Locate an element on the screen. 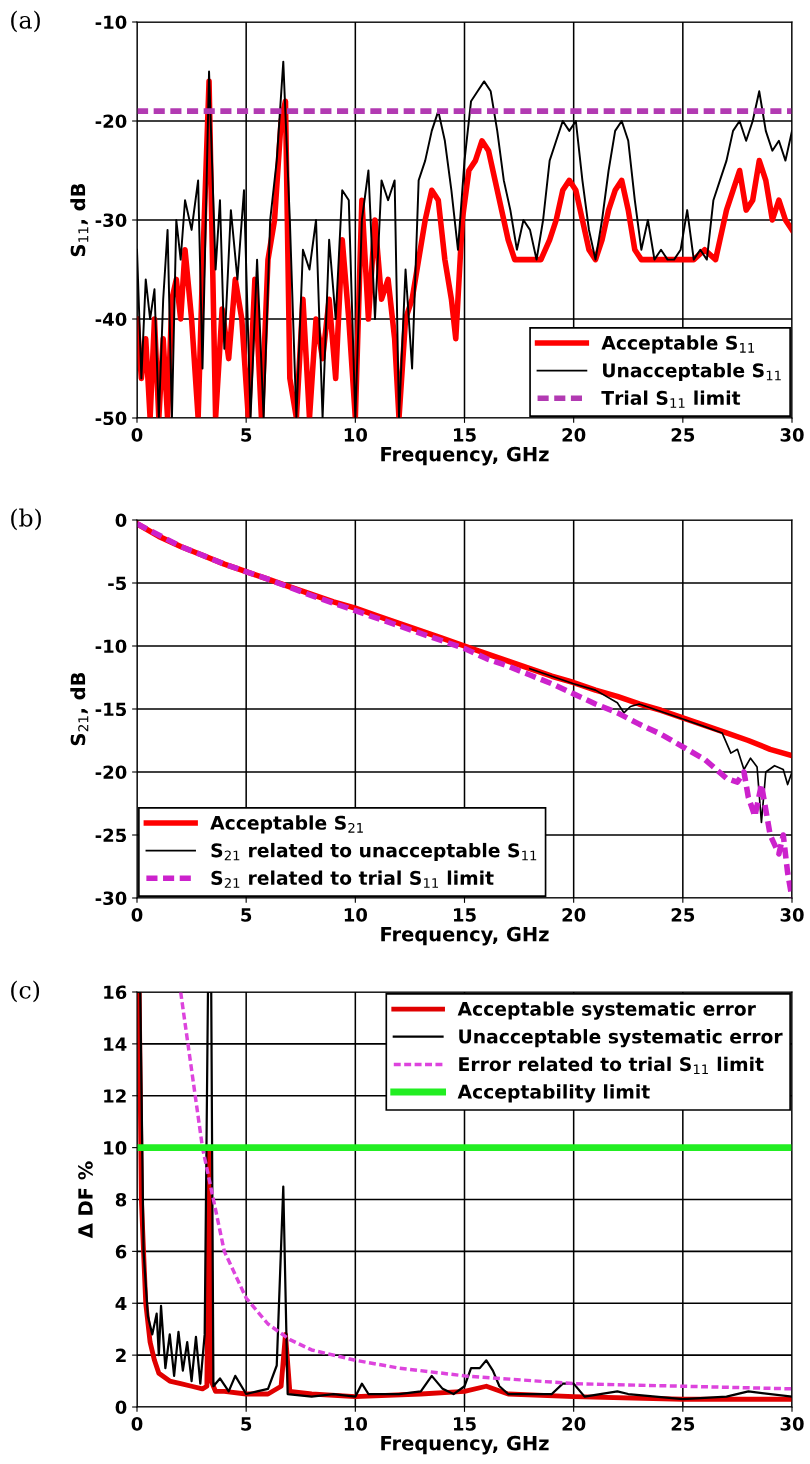 The height and width of the screenshot is (1464, 810). y-tick-label: 12 is located at coordinates (115, 1096).